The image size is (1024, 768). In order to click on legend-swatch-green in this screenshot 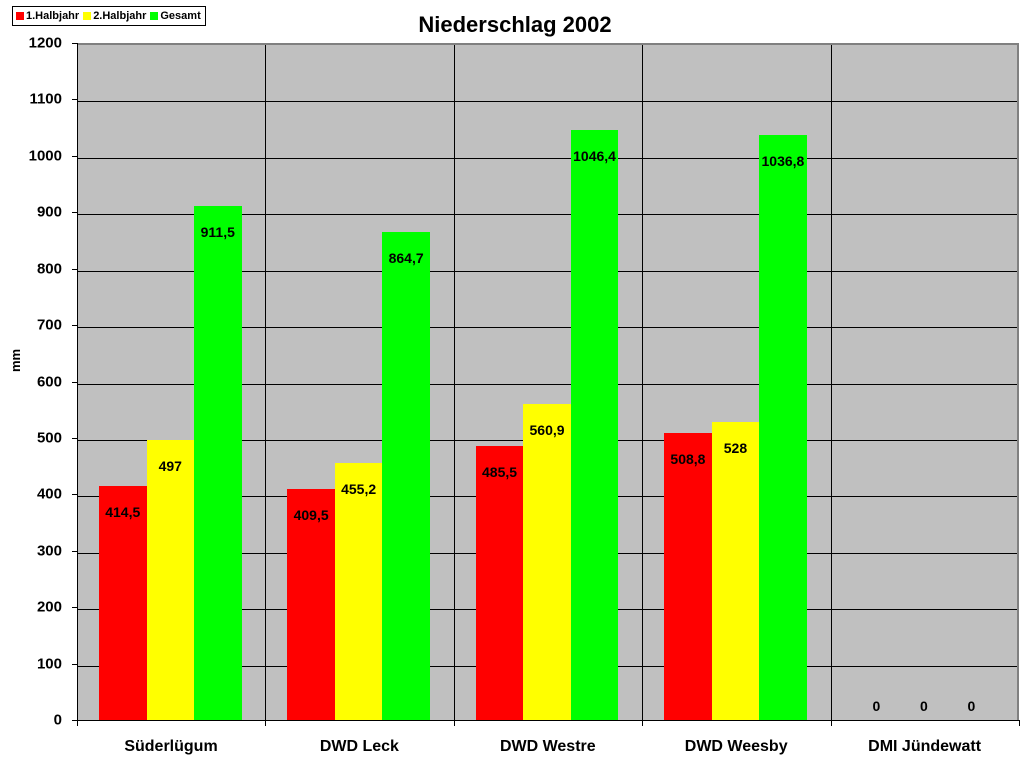, I will do `click(154, 16)`.